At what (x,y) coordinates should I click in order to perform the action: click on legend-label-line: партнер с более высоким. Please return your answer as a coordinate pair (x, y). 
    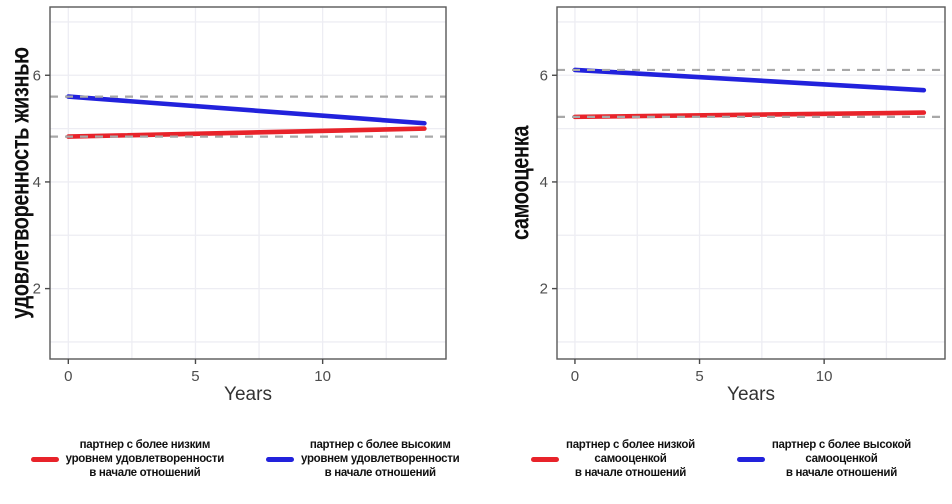
    Looking at the image, I should click on (380, 445).